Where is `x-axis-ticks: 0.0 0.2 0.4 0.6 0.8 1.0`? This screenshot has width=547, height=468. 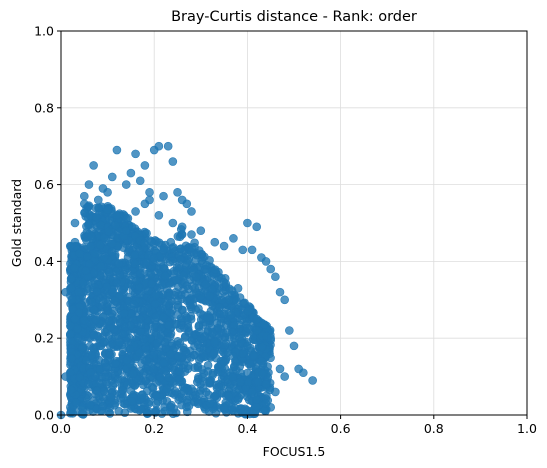 x-axis-ticks: 0.0 0.2 0.4 0.6 0.8 1.0 is located at coordinates (294, 425).